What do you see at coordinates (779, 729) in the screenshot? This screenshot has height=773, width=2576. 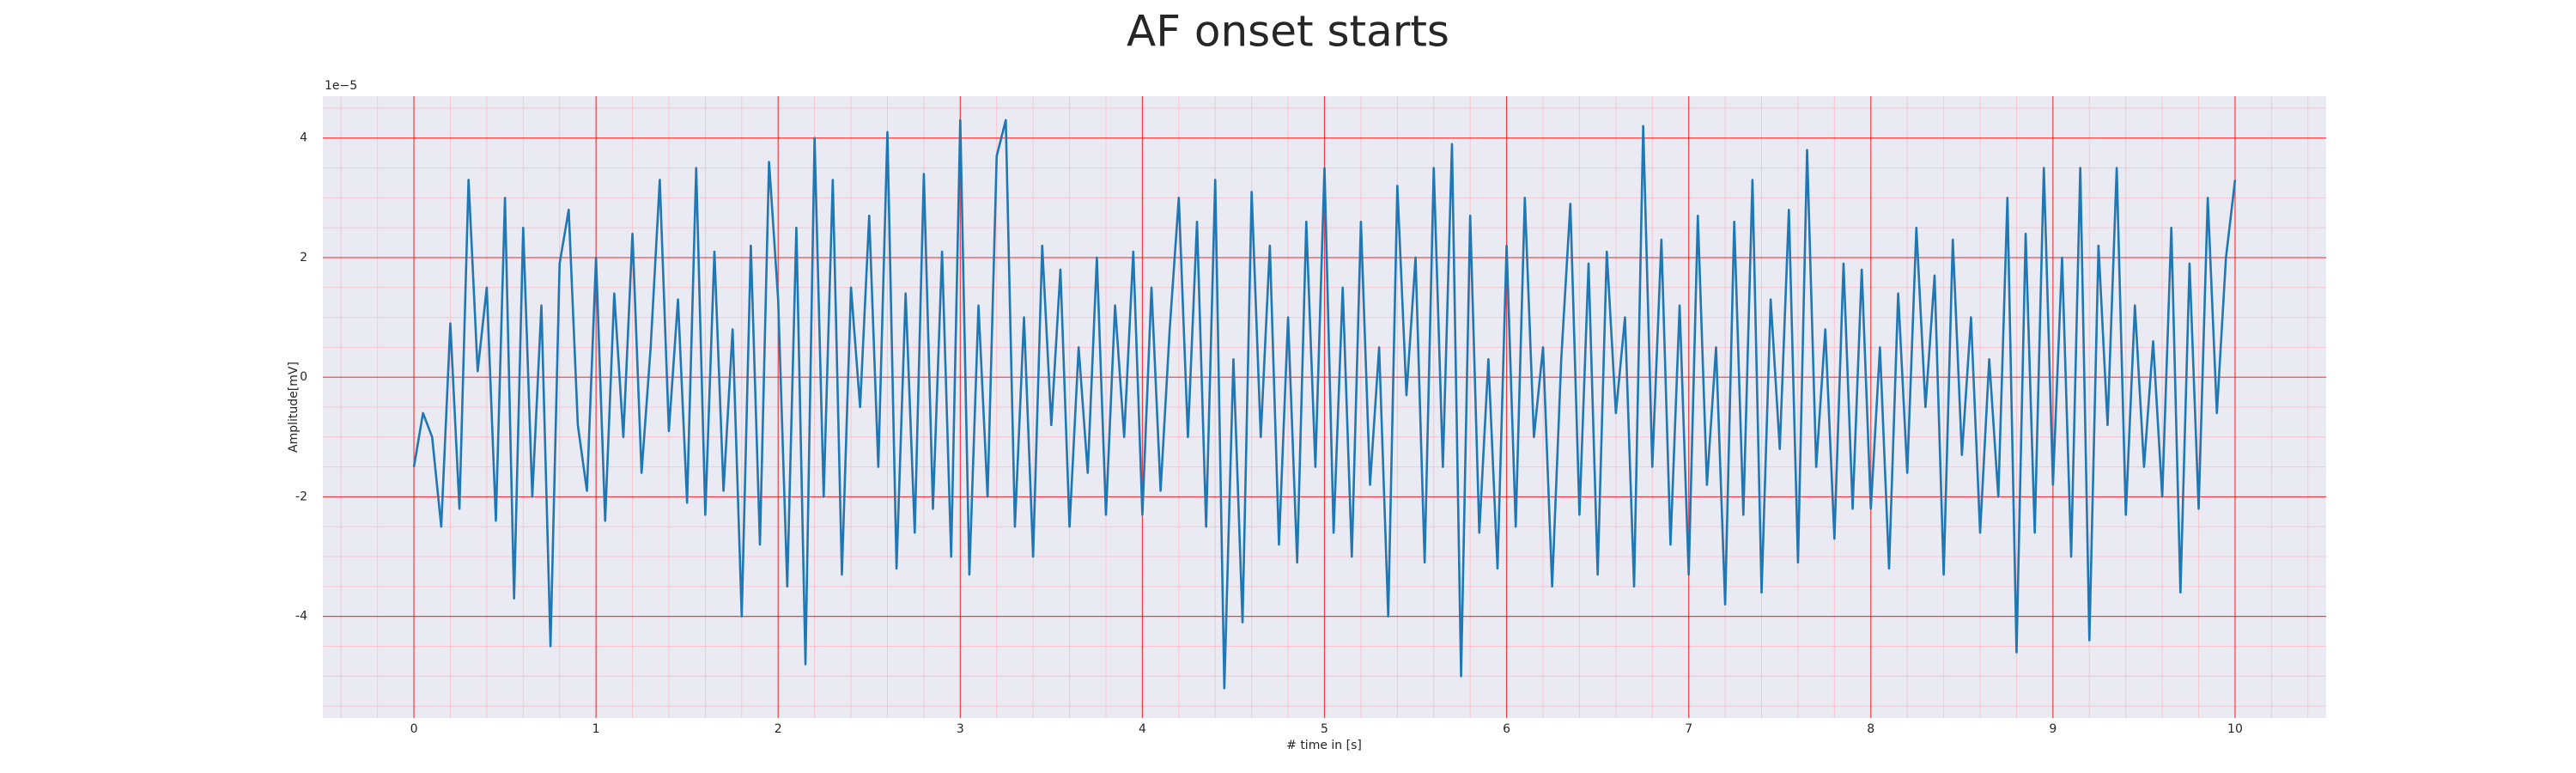 I see `x-tick-label: 2` at bounding box center [779, 729].